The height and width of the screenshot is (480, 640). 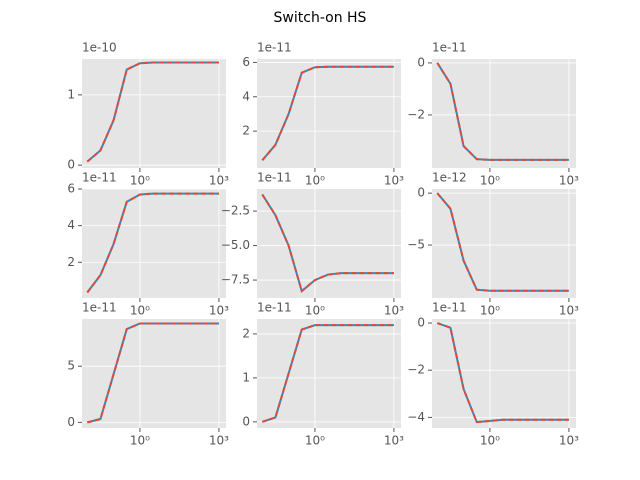 I want to click on y-tick-label: −2.5, so click(x=235, y=211).